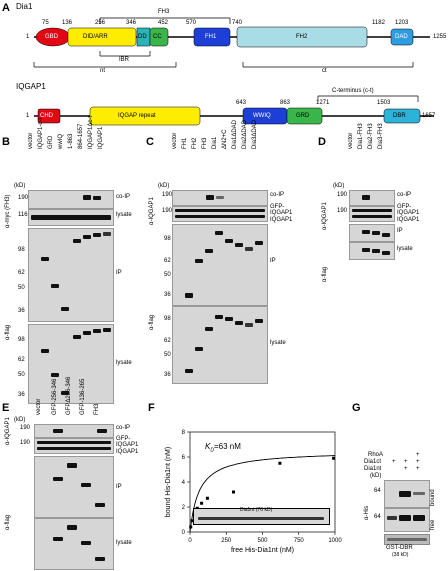 Image resolution: width=448 pixels, height=571 pixels. What do you see at coordinates (373, 462) in the screenshot?
I see `g-condition-dia1ct: Dia1ct` at bounding box center [373, 462].